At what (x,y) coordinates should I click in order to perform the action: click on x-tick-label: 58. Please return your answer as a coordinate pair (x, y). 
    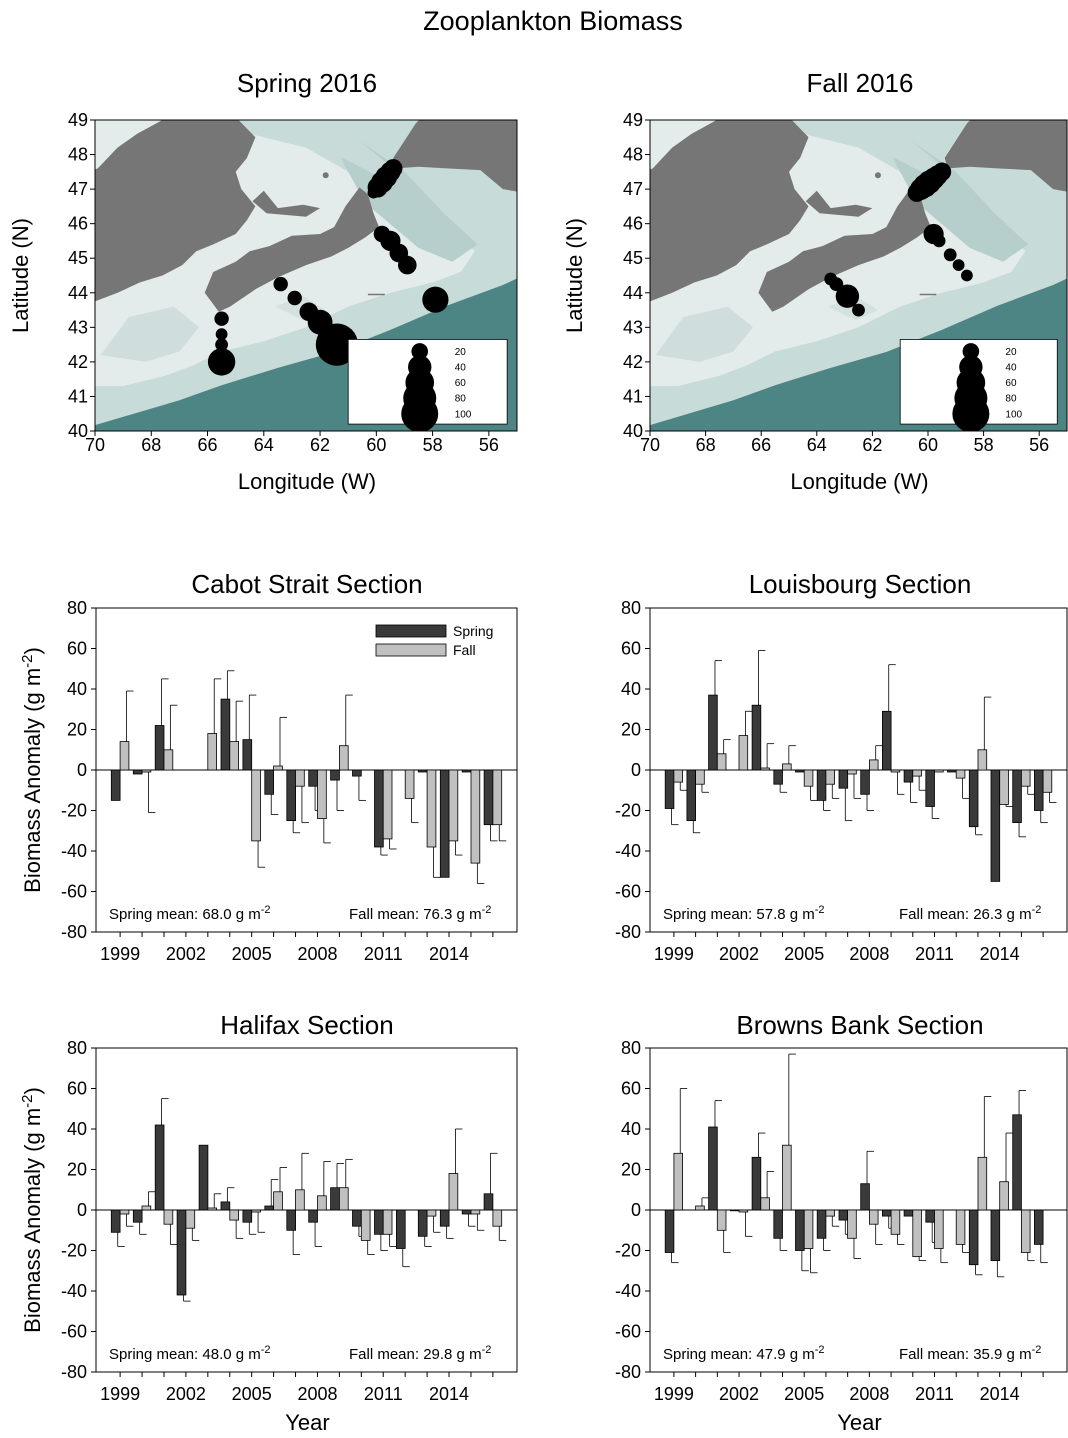
    Looking at the image, I should click on (984, 445).